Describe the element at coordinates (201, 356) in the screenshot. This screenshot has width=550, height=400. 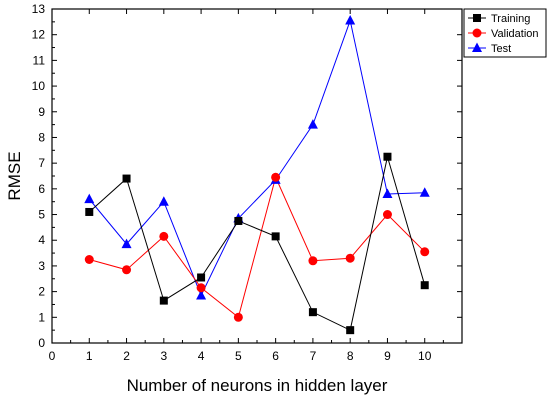
I see `x-tick-label: 4` at that location.